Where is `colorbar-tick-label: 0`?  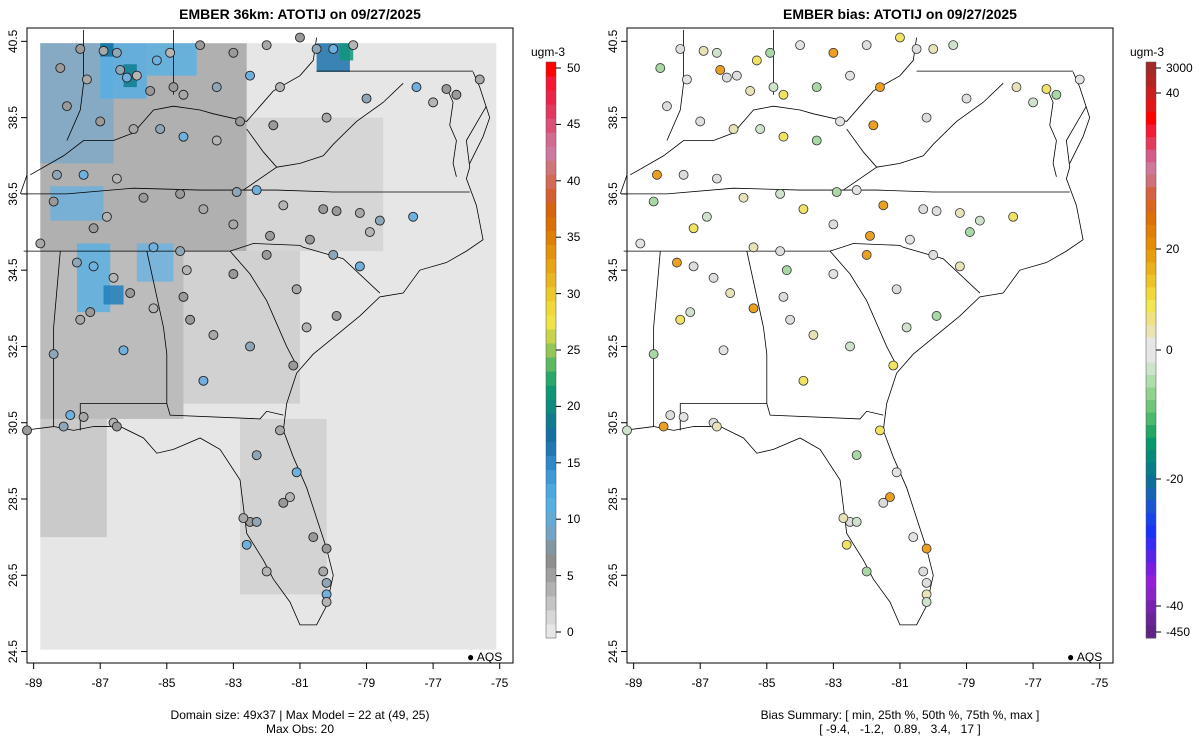 colorbar-tick-label: 0 is located at coordinates (570, 632).